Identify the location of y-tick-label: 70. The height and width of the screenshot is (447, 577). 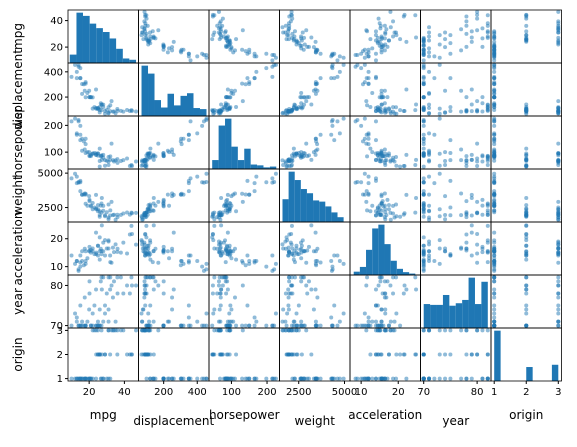
(56, 326).